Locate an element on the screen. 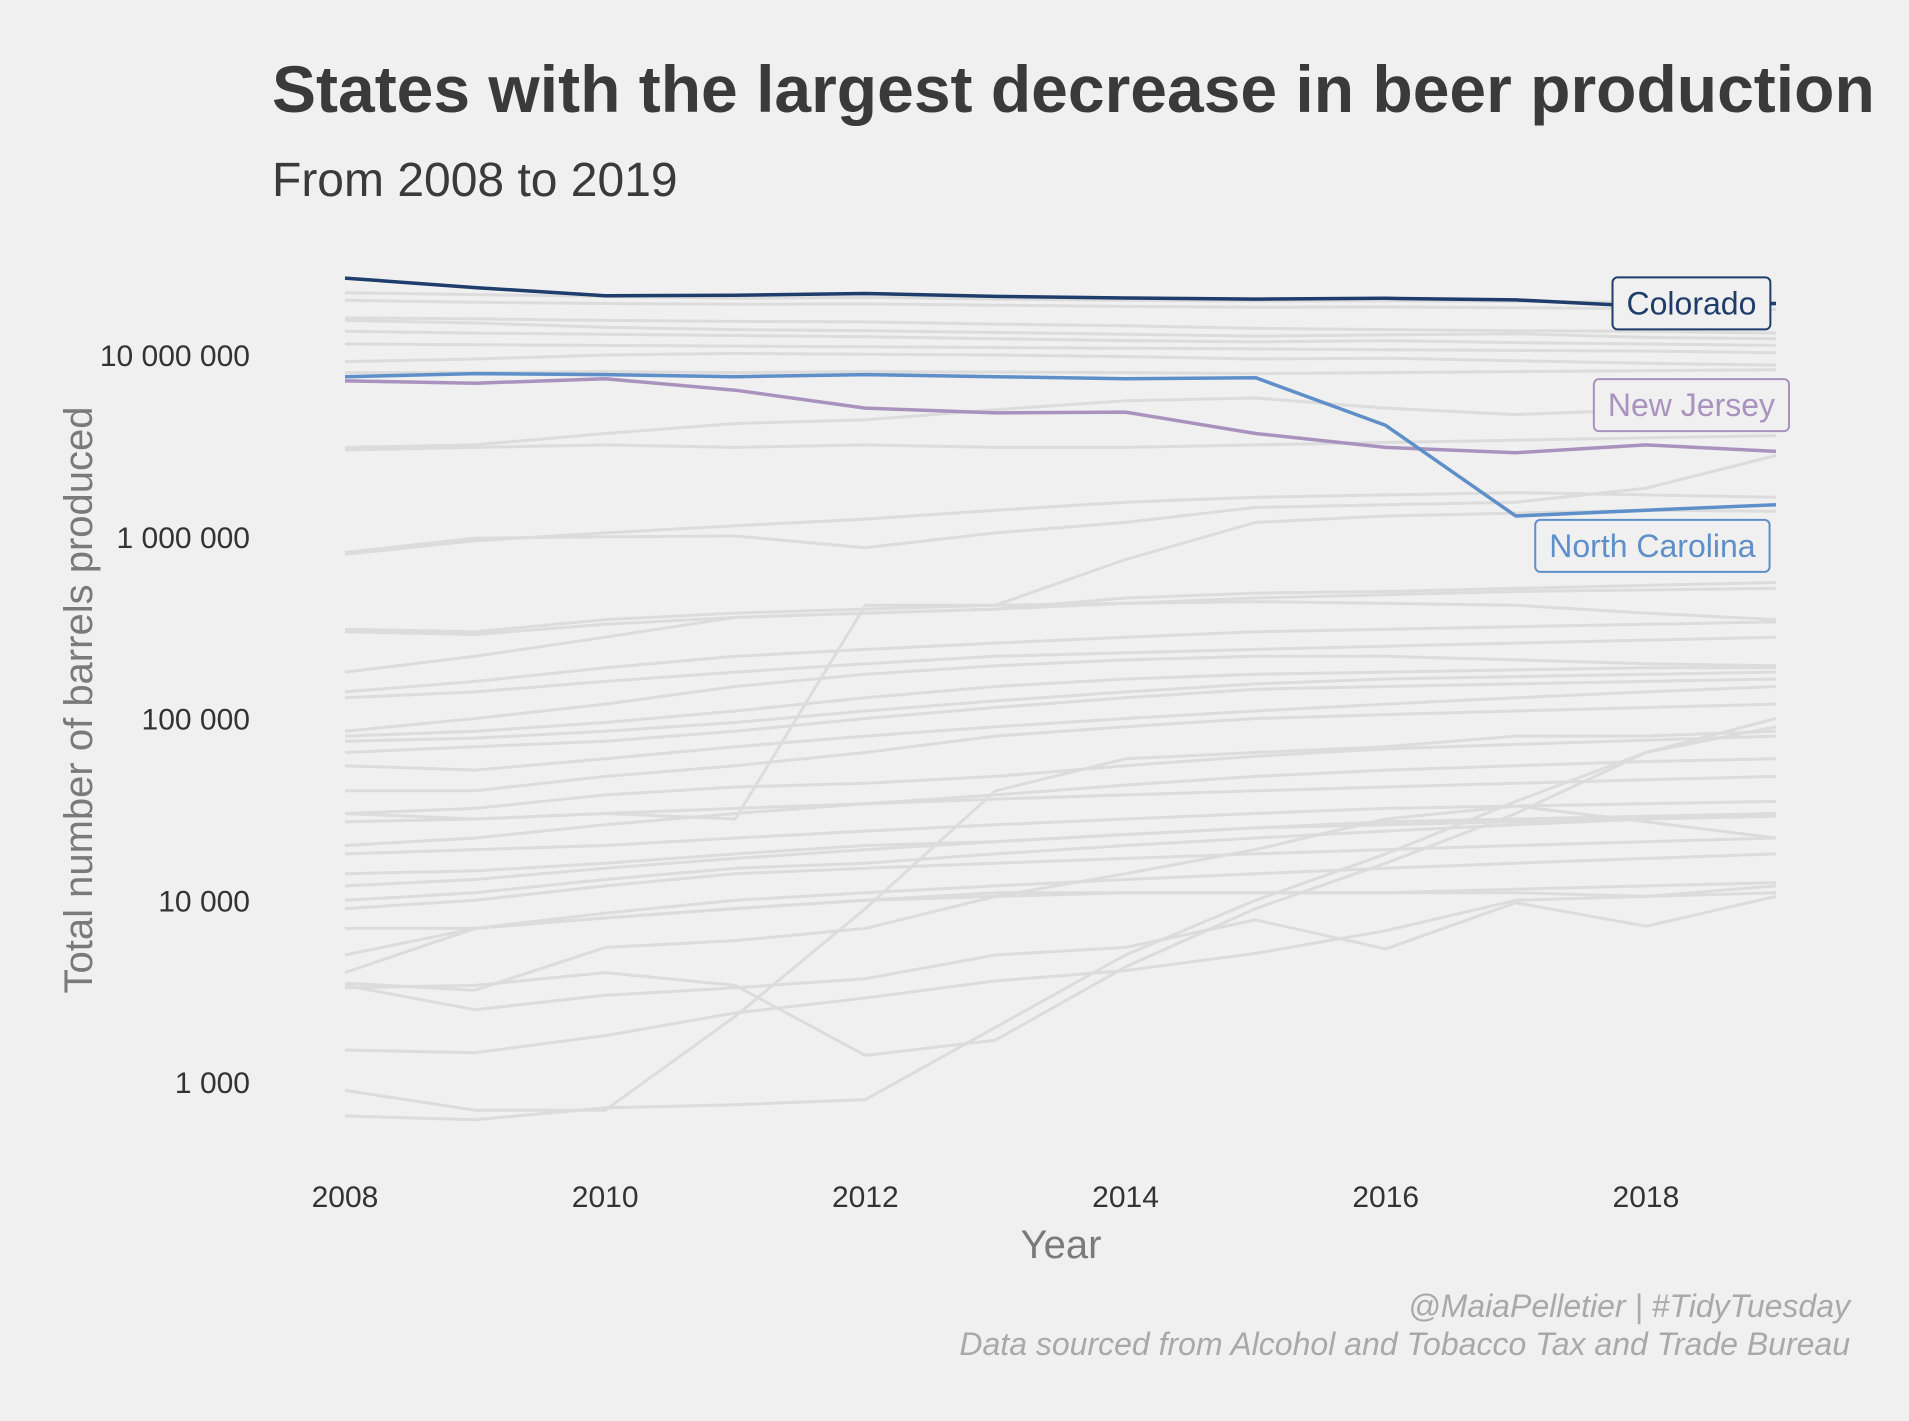 This screenshot has height=1421, width=1909. x-tick-label: 2012 is located at coordinates (865, 1197).